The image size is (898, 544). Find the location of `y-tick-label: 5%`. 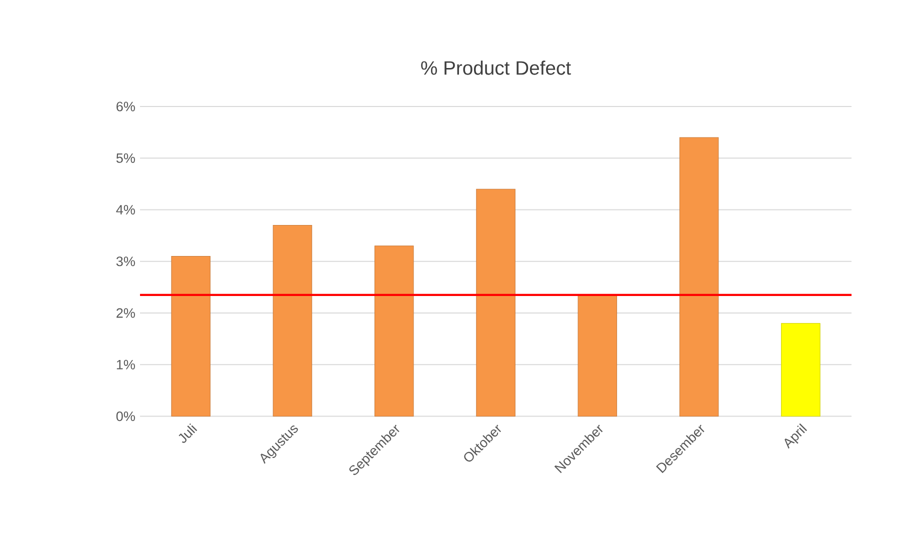

y-tick-label: 5% is located at coordinates (125, 158).